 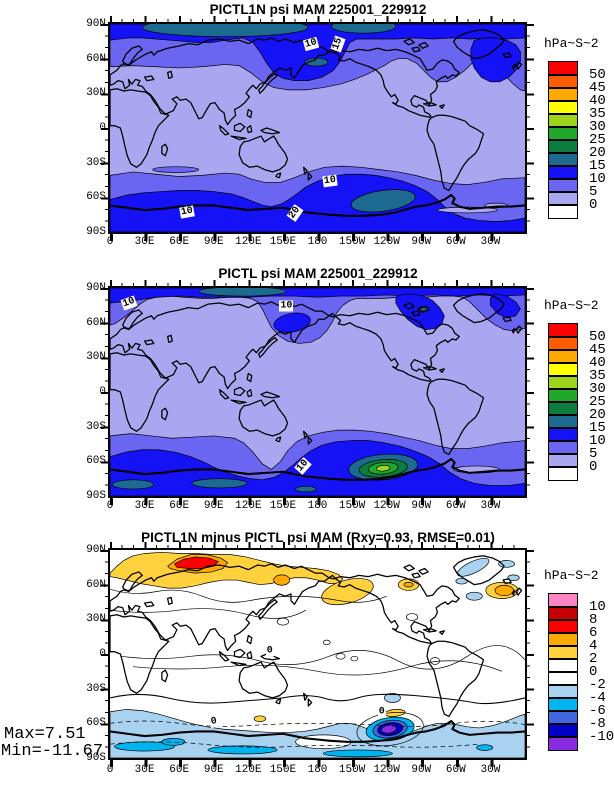 I want to click on y-tick-label: 90N, so click(x=96, y=550).